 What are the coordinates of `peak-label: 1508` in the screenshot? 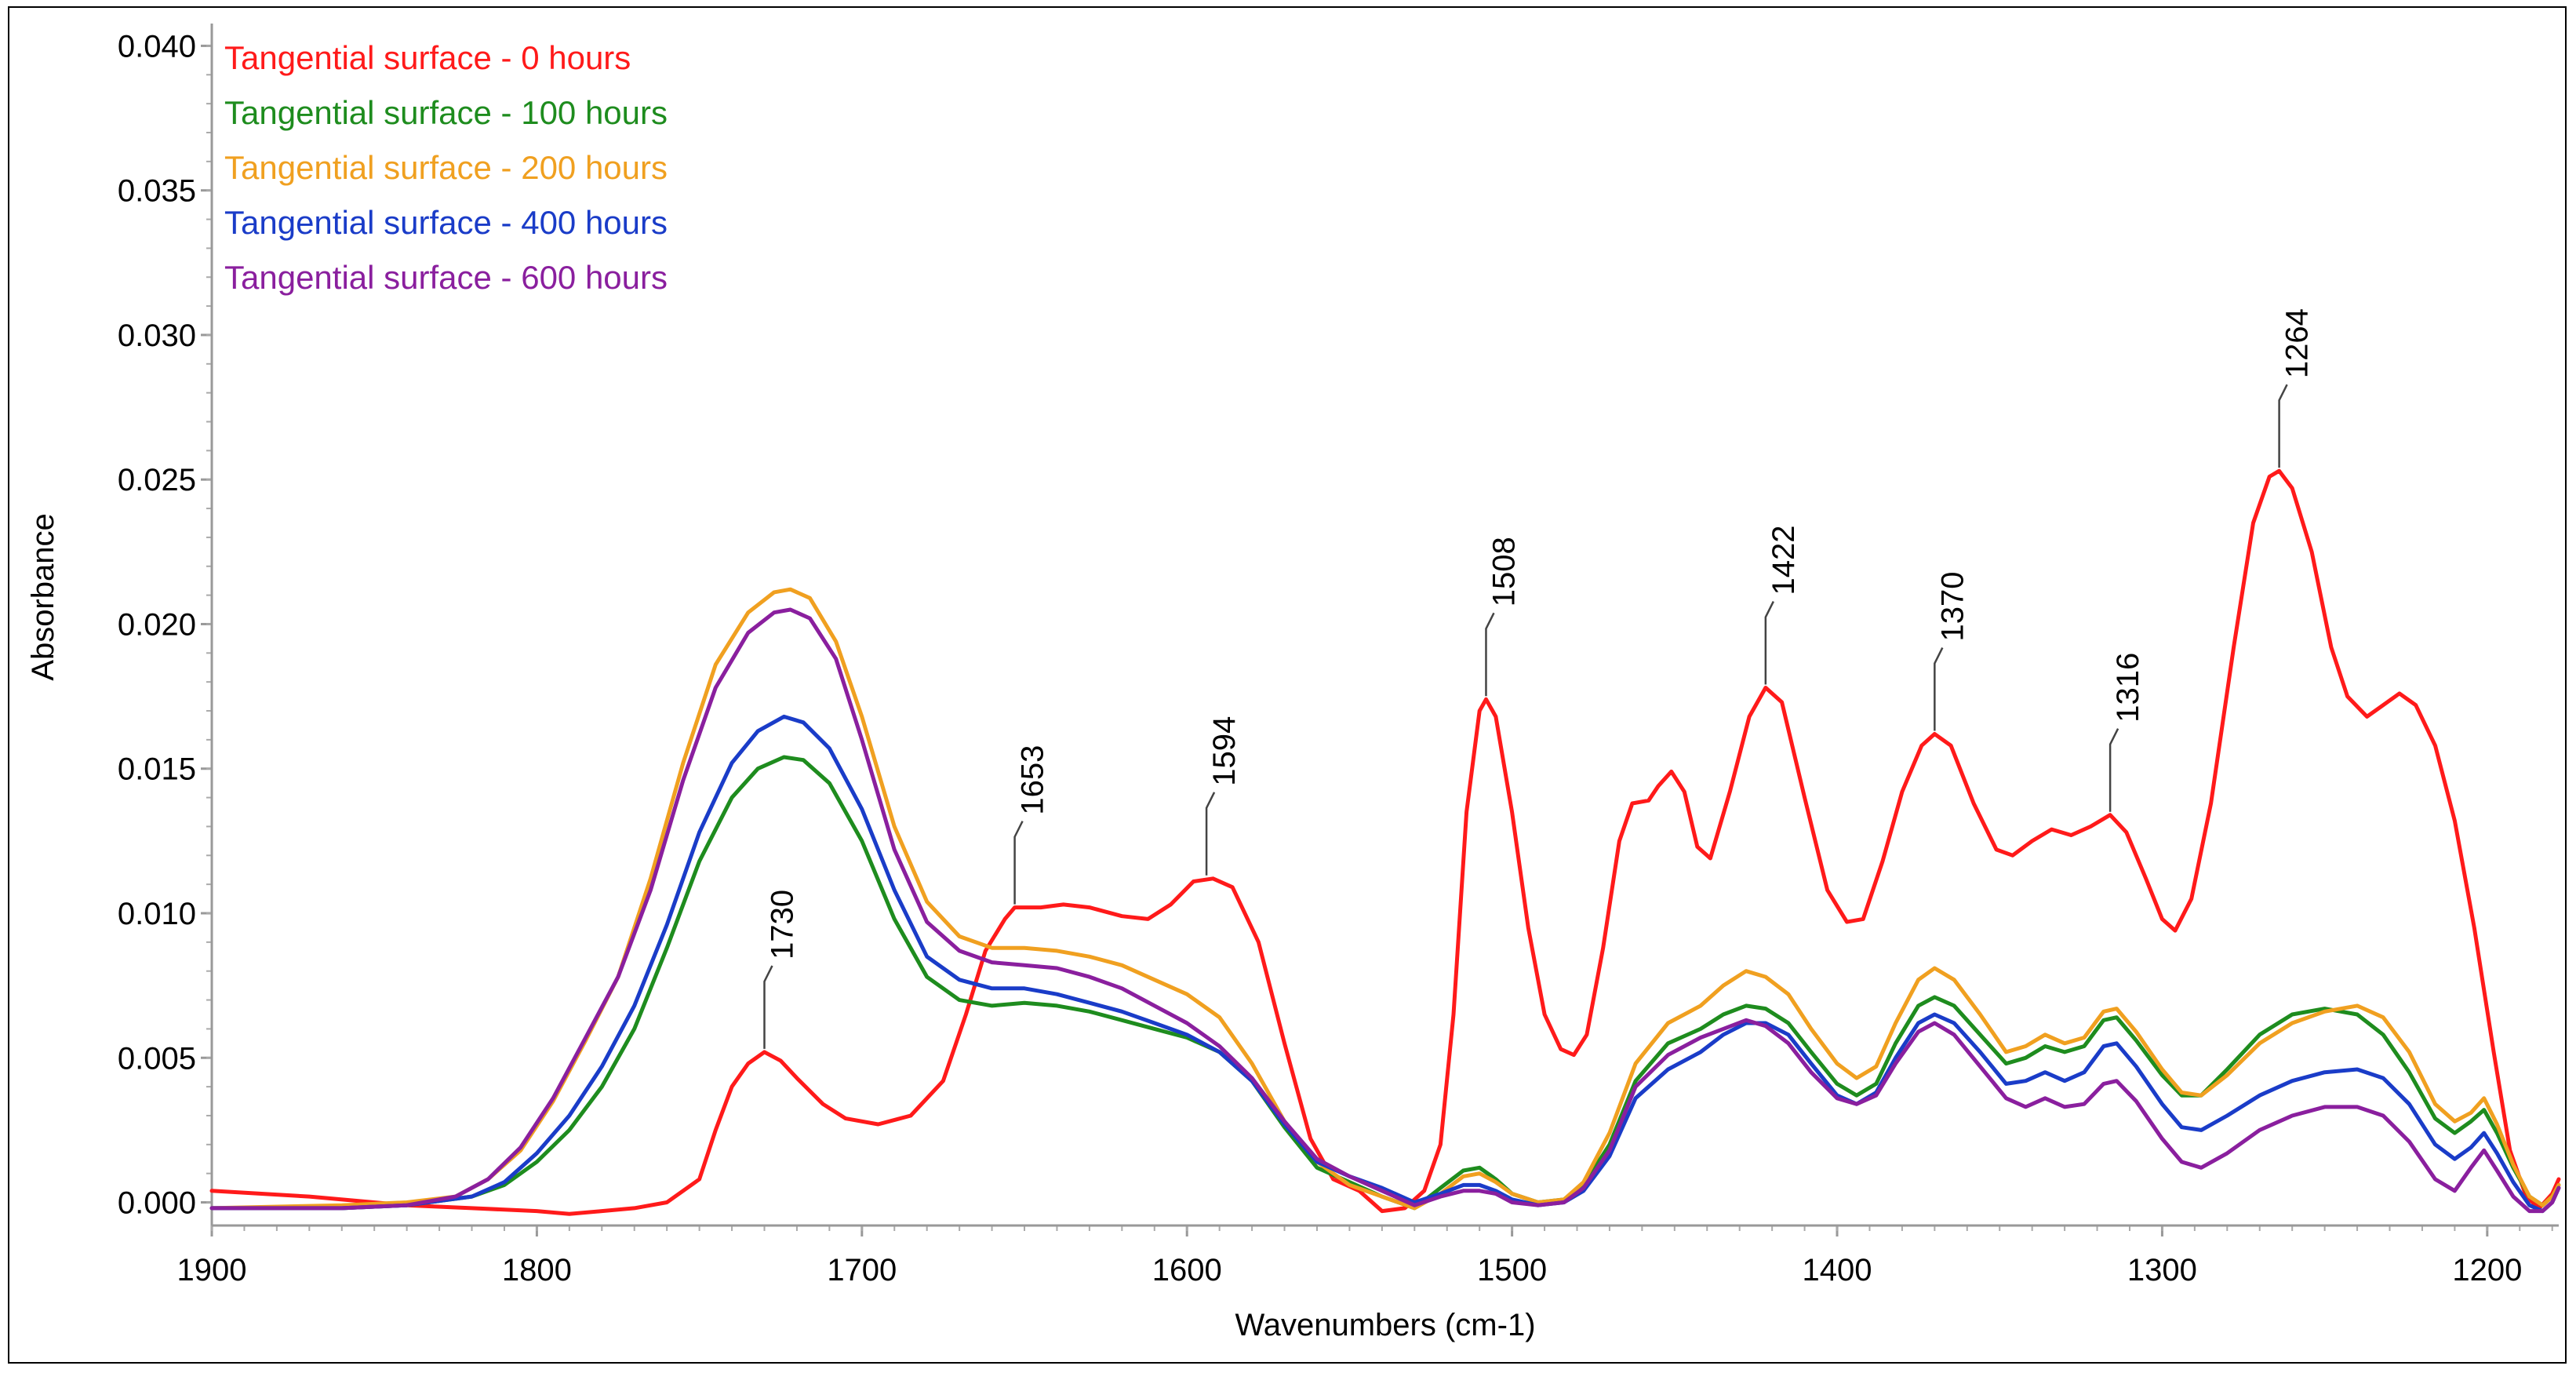 It's located at (1503, 571).